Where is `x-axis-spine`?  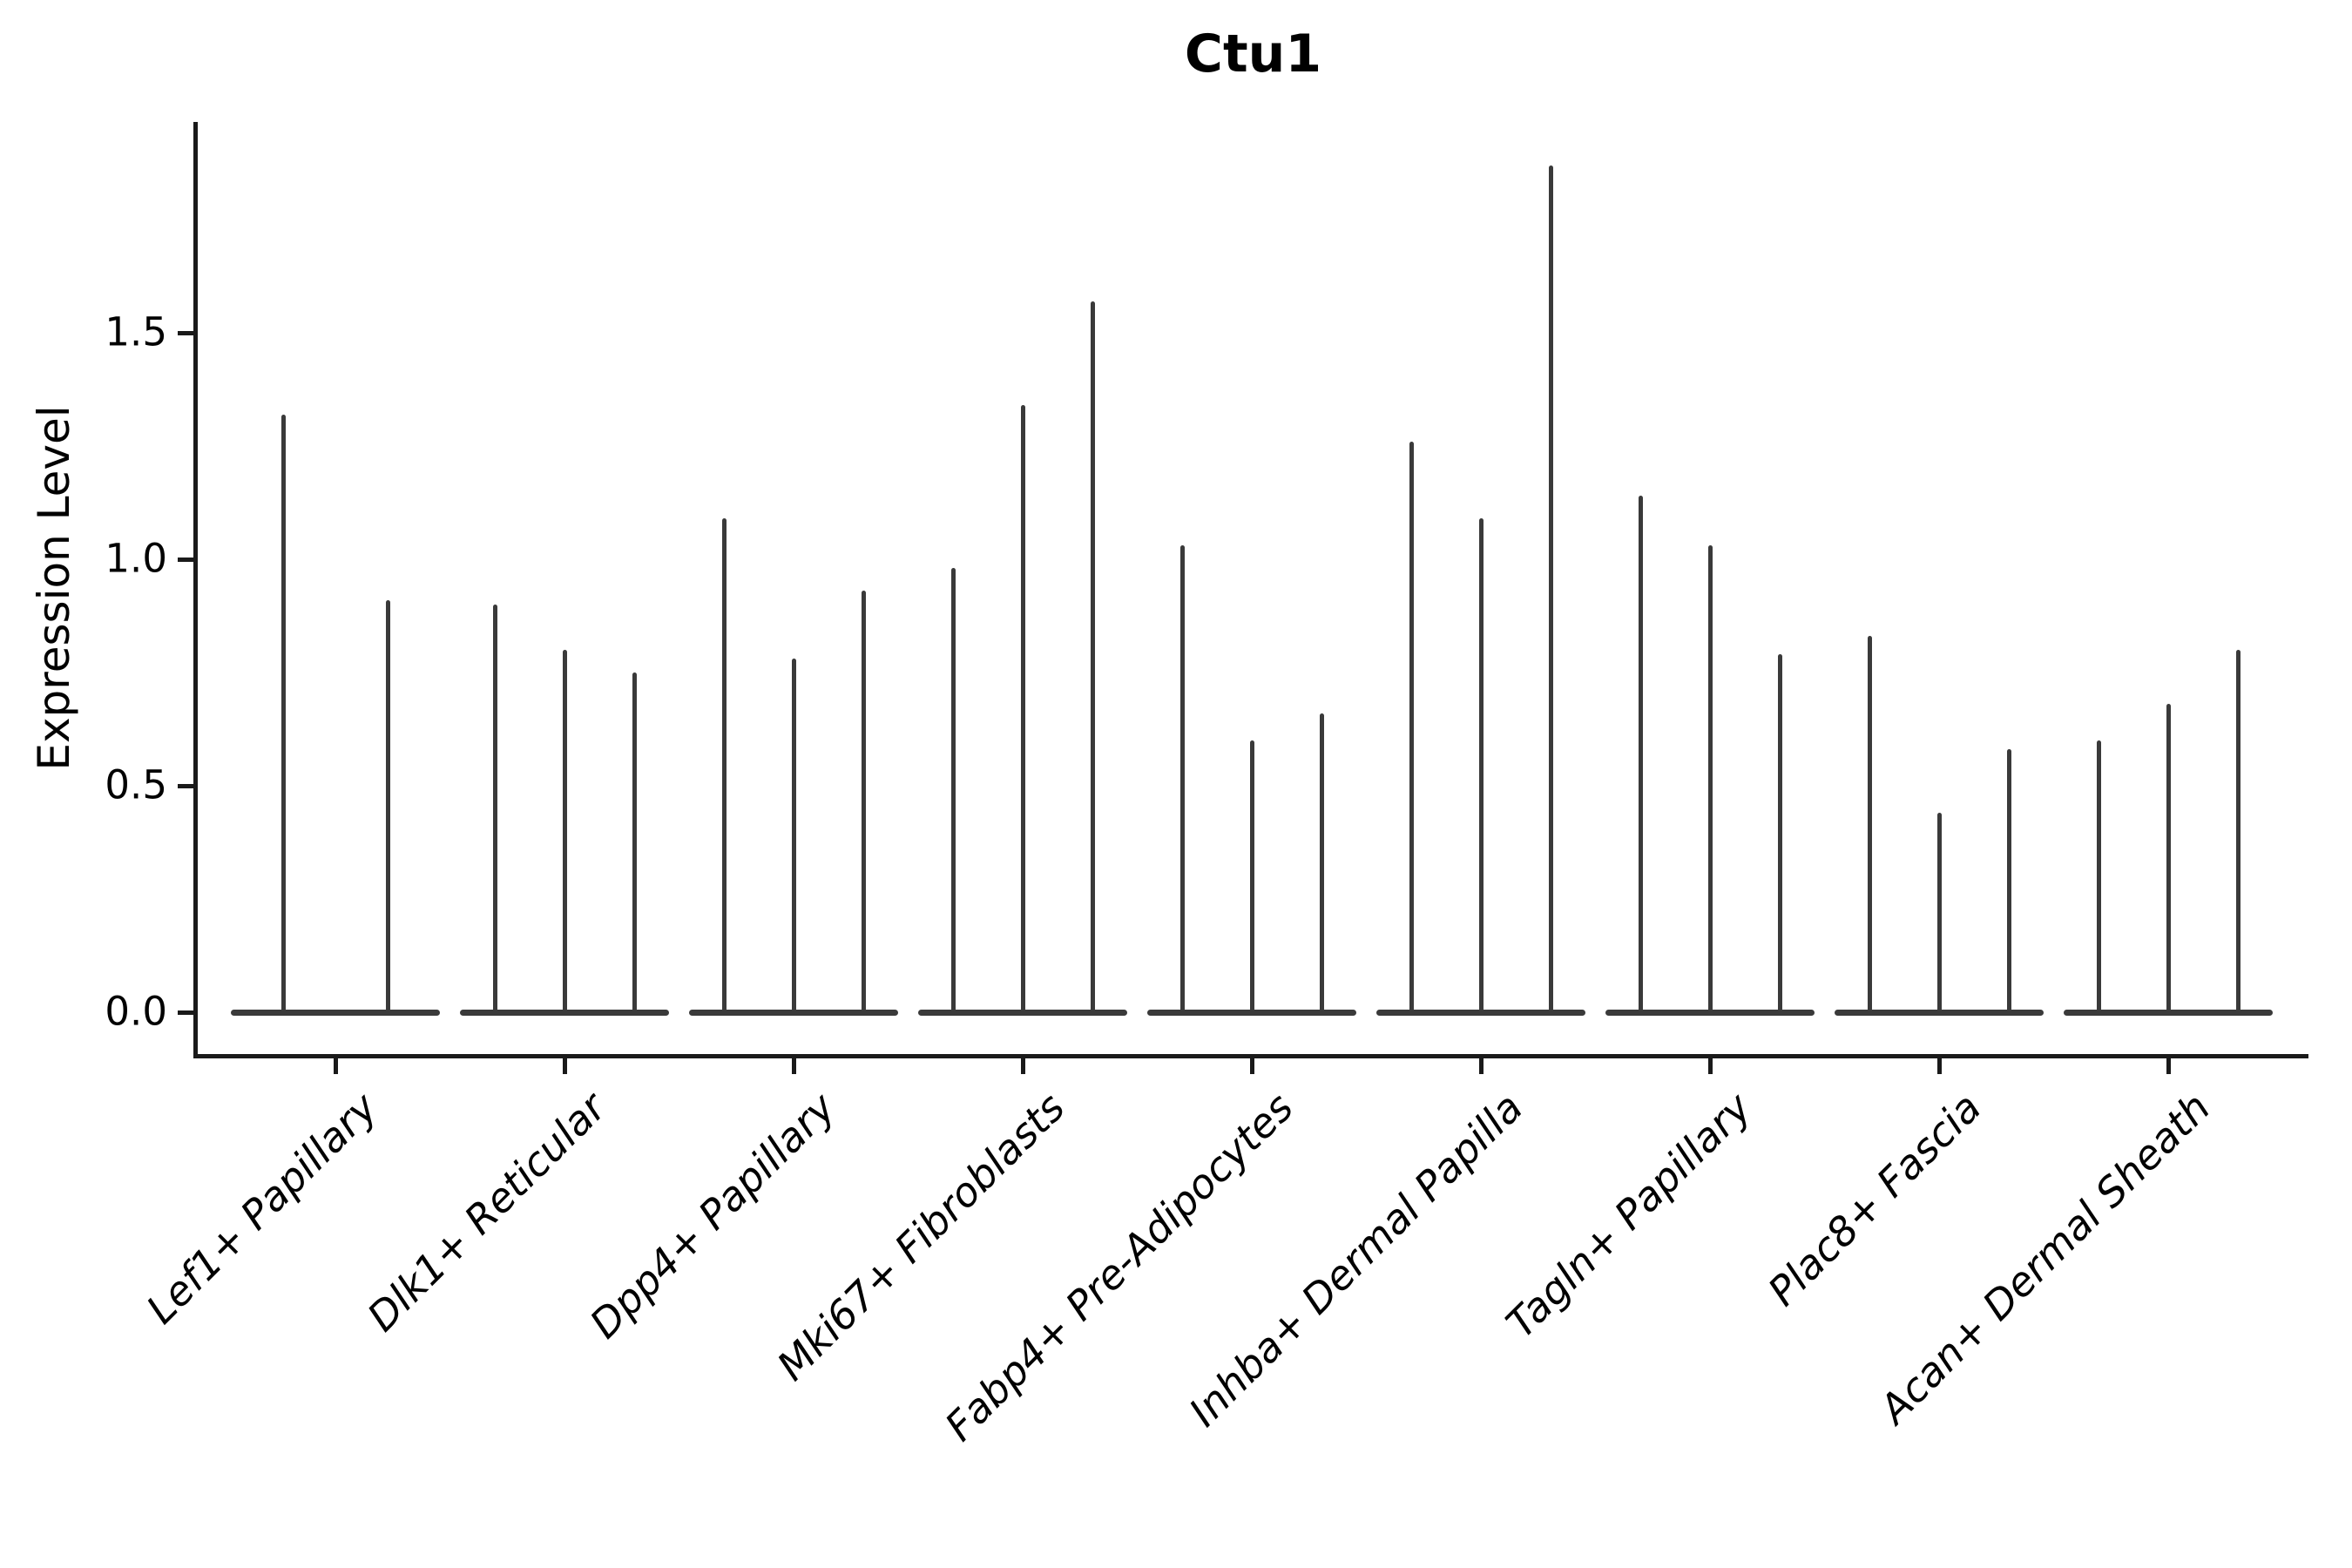 x-axis-spine is located at coordinates (1250, 1056).